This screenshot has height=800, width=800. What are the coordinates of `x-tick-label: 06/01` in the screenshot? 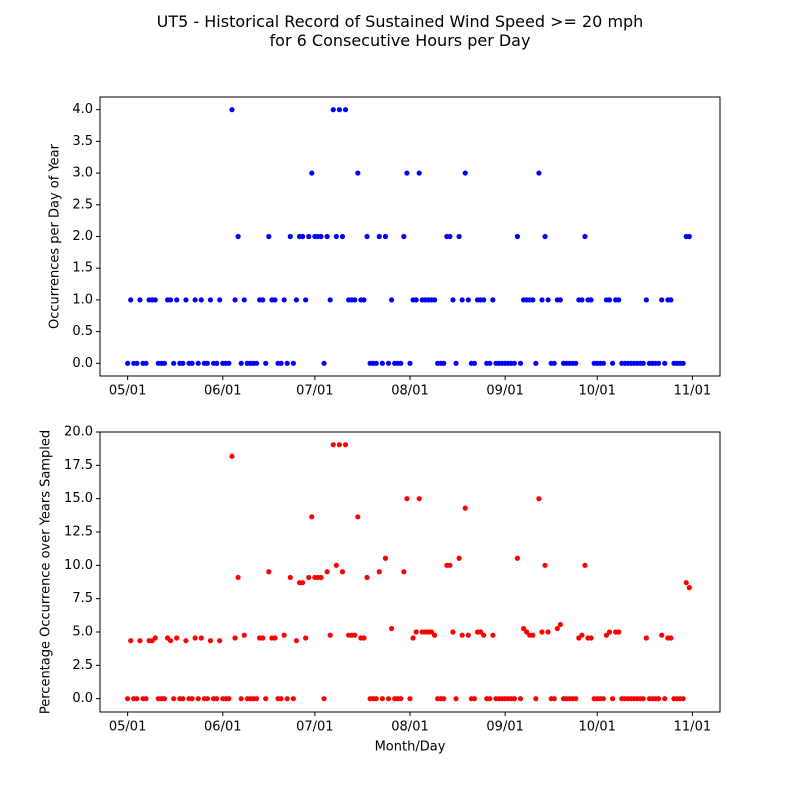 It's located at (222, 391).